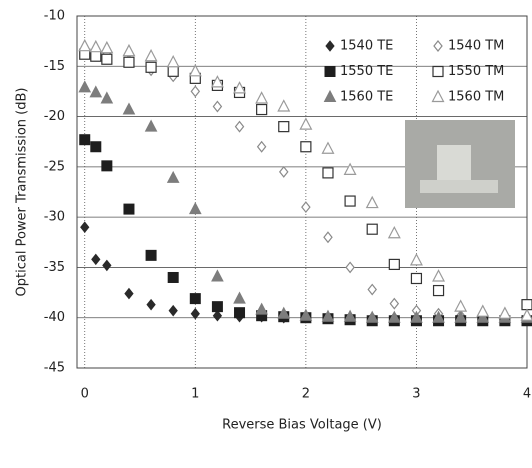 This screenshot has height=468, width=532. Describe the element at coordinates (366, 46) in the screenshot. I see `legend-label: 1540 TE` at that location.